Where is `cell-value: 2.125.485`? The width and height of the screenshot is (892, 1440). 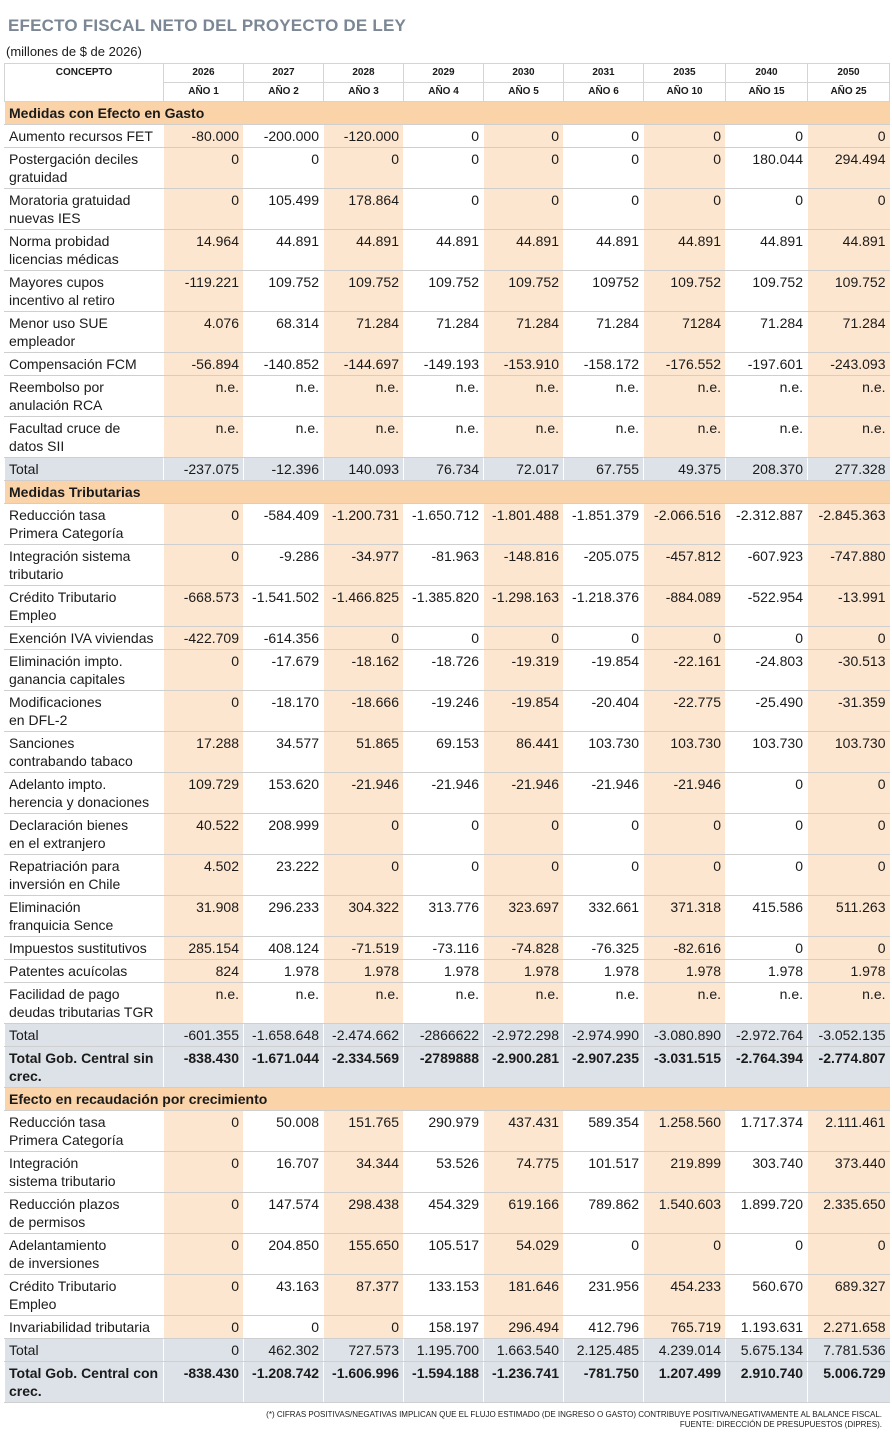
cell-value: 2.125.485 is located at coordinates (603, 1350).